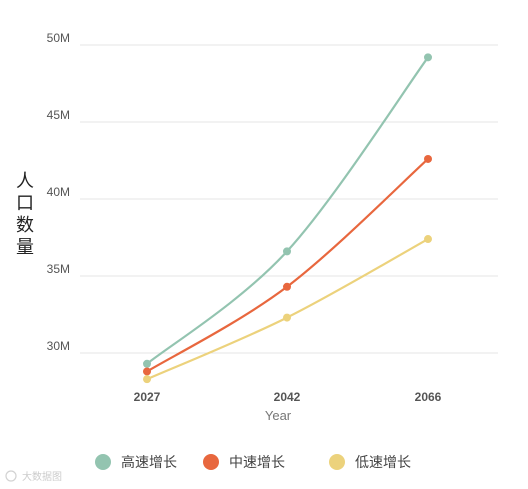 The width and height of the screenshot is (528, 489). Describe the element at coordinates (25, 181) in the screenshot. I see `y-axis-title-char: 人` at that location.